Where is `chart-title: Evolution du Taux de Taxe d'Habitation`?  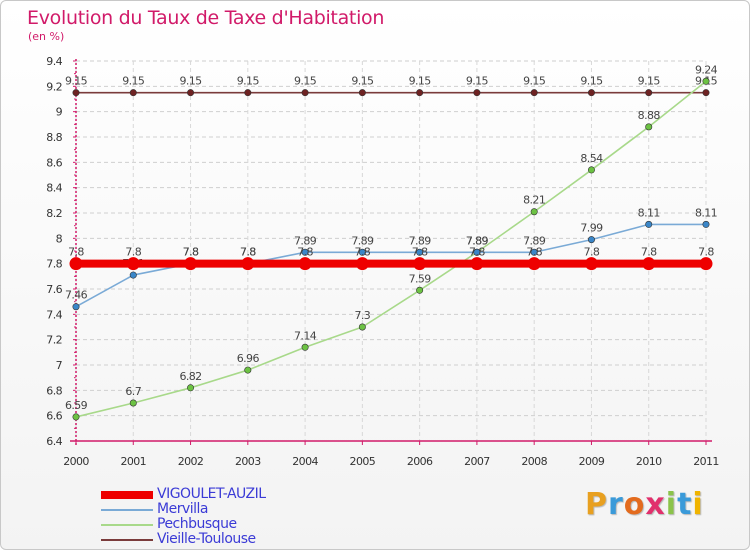 chart-title: Evolution du Taux de Taxe d'Habitation is located at coordinates (206, 18).